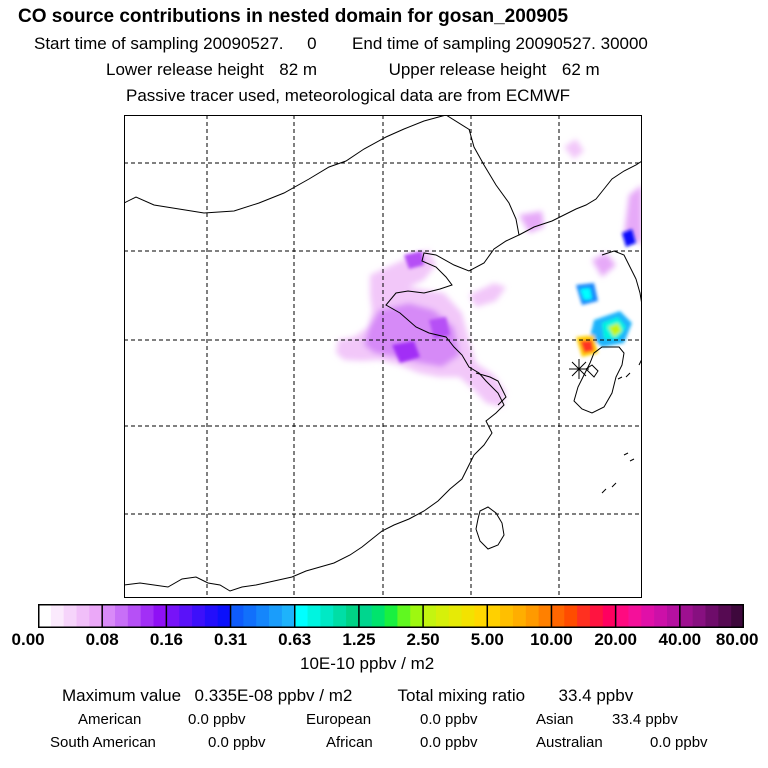  I want to click on asian-value: 33.4 ppbv, so click(645, 719).